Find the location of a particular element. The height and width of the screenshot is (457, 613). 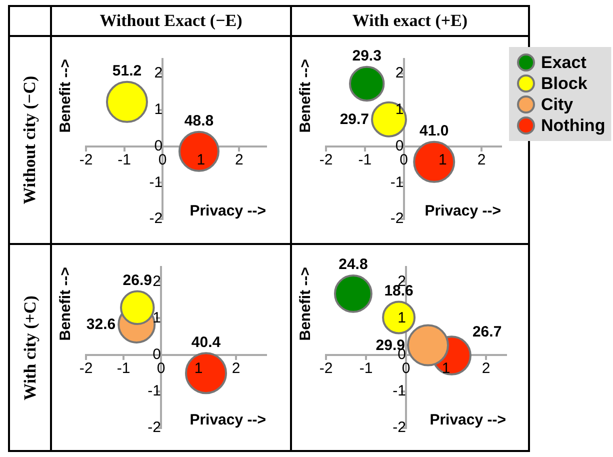

chart-title: Without Exact (−E) is located at coordinates (171, 21).